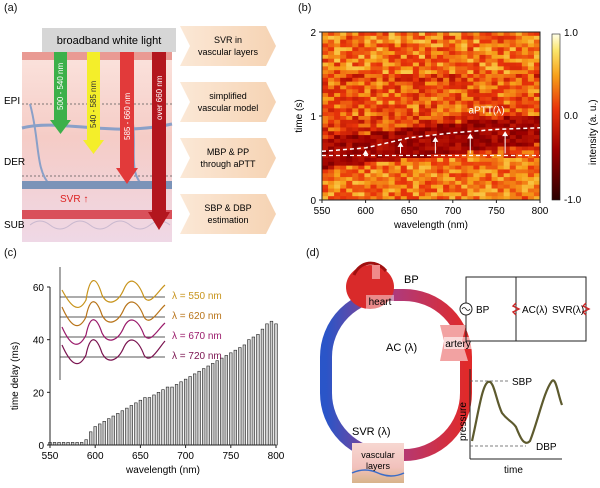 Image resolution: width=600 pixels, height=488 pixels. I want to click on sbp-label: SBP, so click(522, 382).